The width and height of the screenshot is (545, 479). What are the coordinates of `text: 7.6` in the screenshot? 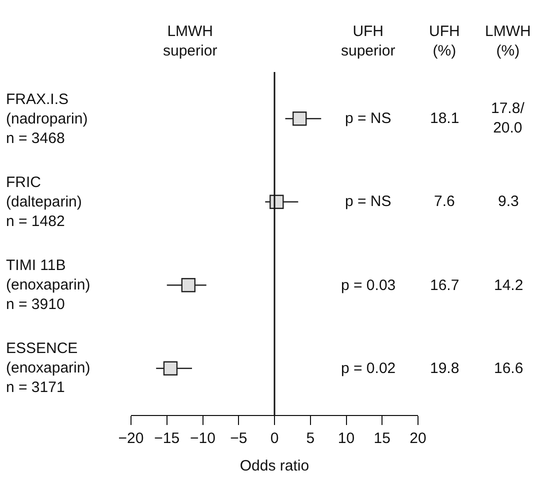 It's located at (444, 201).